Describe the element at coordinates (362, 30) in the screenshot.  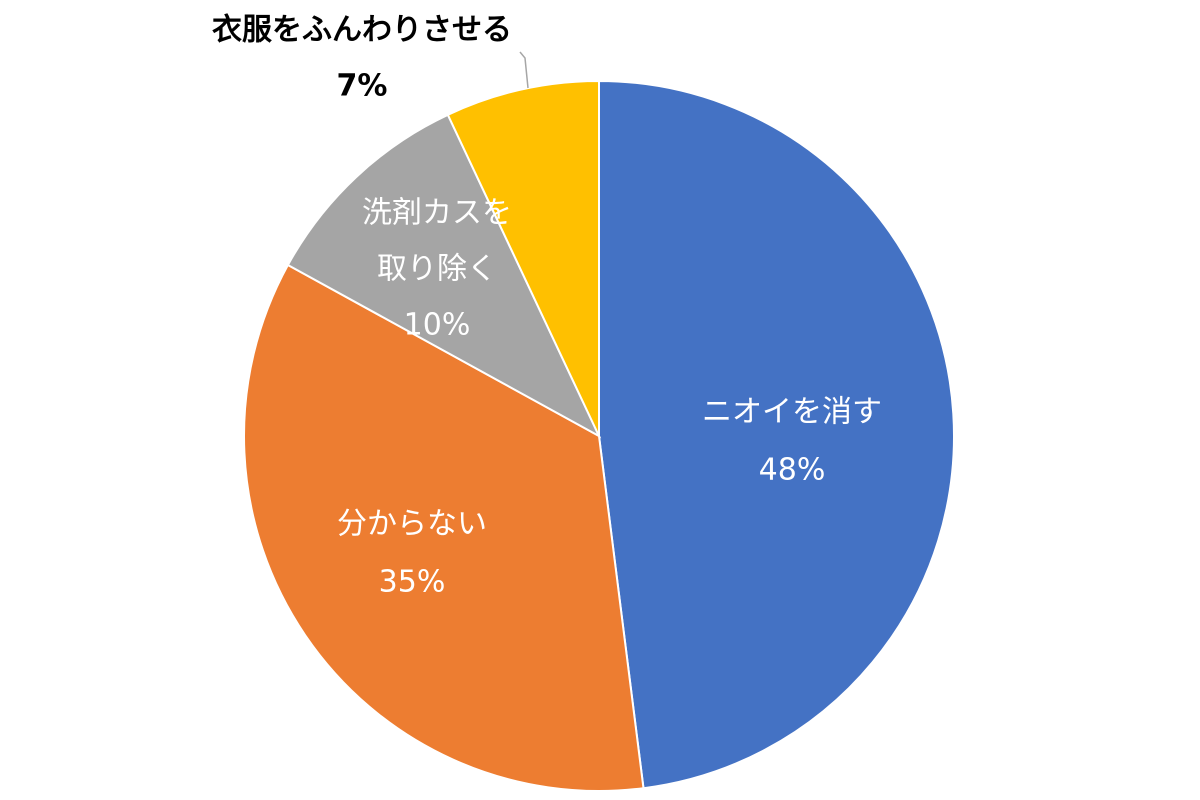
I see `slice-category-label: 衣服をふんわりさせる` at that location.